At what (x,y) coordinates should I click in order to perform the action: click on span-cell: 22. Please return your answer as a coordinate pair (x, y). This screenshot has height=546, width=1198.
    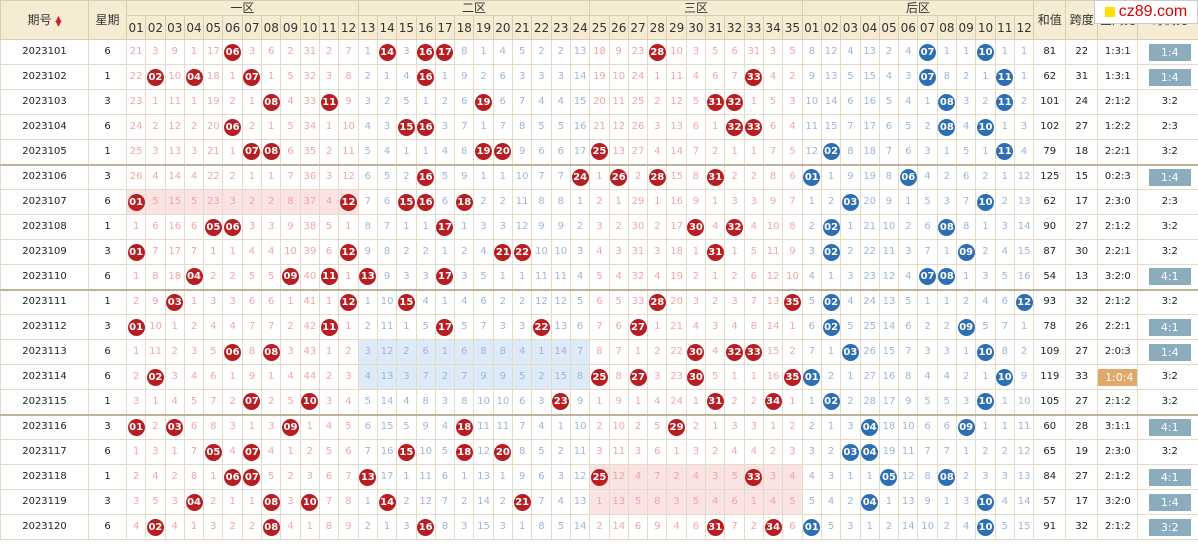
    Looking at the image, I should click on (1082, 52).